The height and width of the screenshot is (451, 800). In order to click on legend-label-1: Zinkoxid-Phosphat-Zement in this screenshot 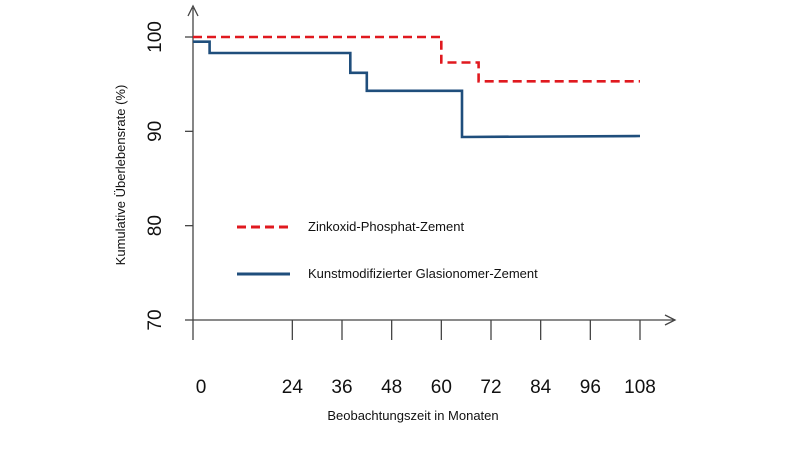, I will do `click(386, 226)`.